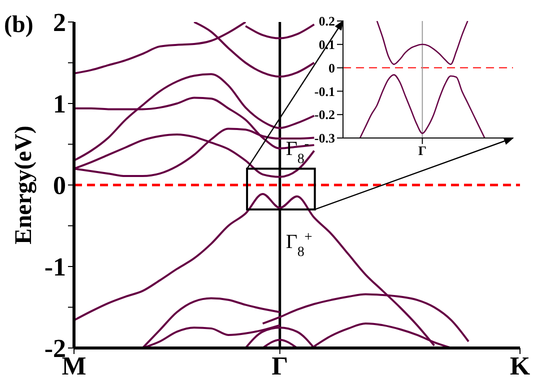 This screenshot has height=390, width=546. Describe the element at coordinates (324, 91) in the screenshot. I see `y-tick-label: -0.1` at that location.